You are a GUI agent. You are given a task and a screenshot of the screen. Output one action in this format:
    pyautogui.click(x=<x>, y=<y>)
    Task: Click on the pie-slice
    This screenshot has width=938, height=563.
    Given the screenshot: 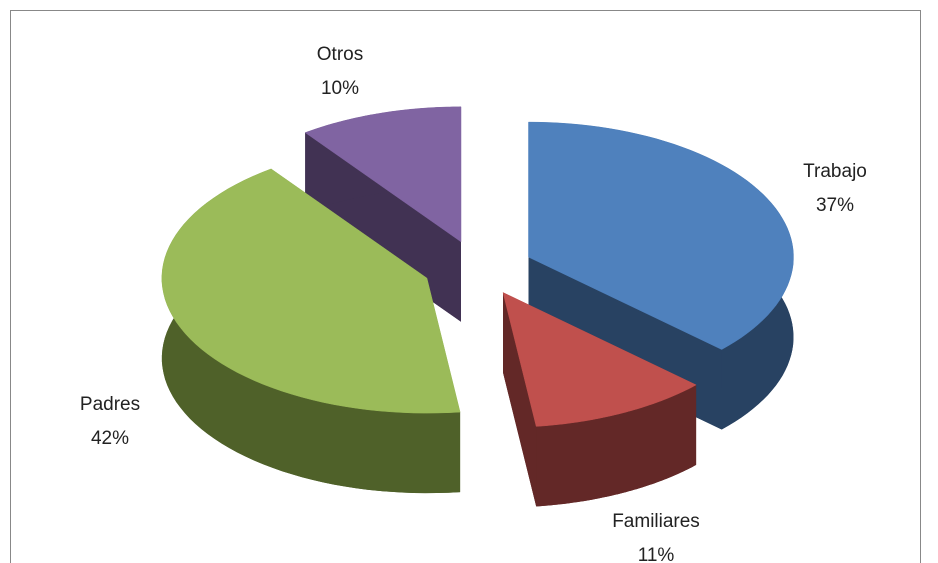 What is the action you would take?
    pyautogui.click(x=599, y=399)
    